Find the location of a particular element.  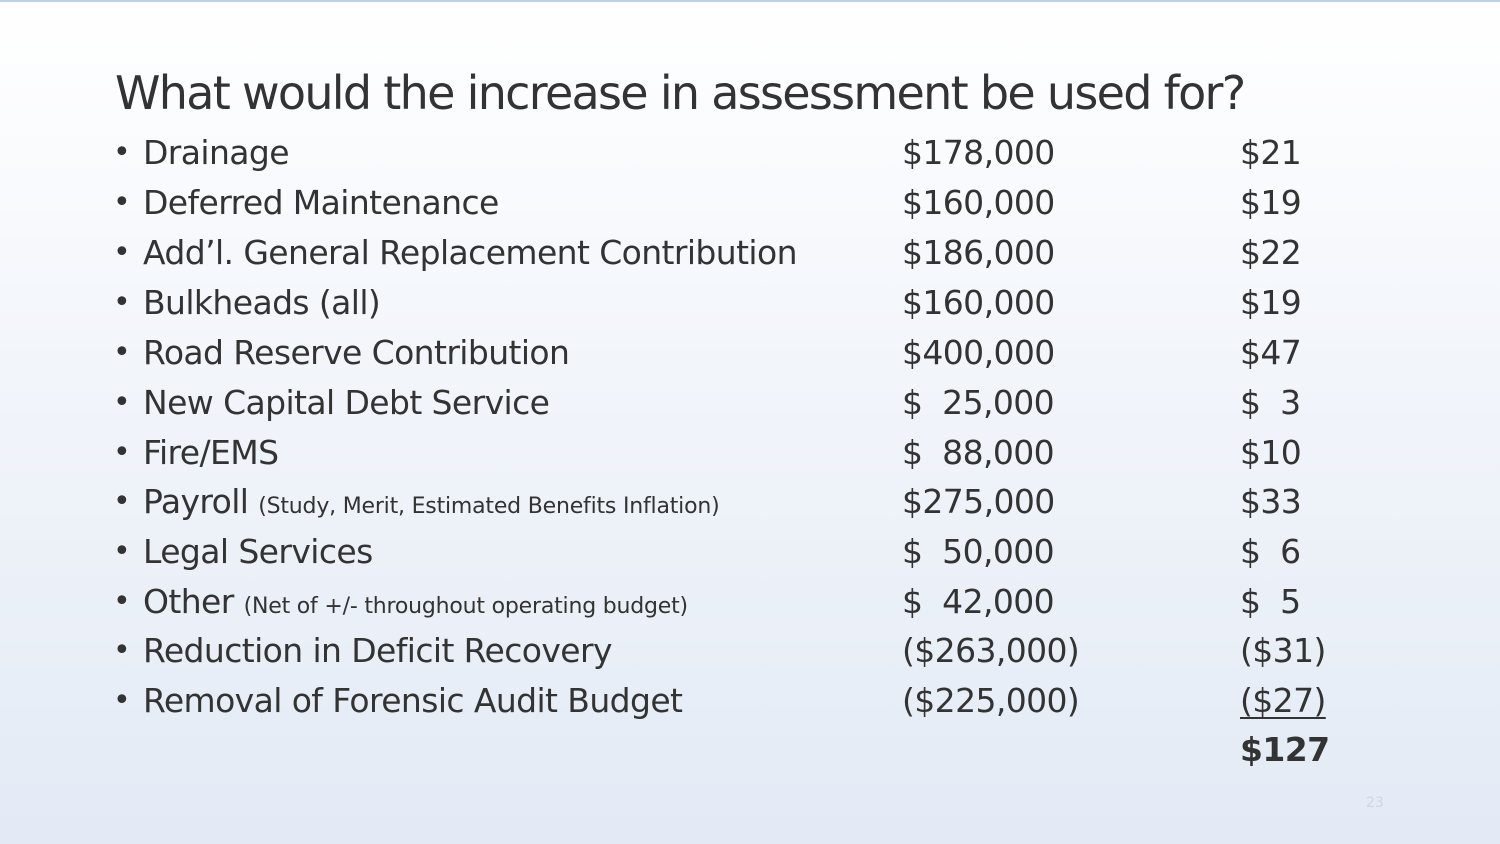

top-rule is located at coordinates (750, 1).